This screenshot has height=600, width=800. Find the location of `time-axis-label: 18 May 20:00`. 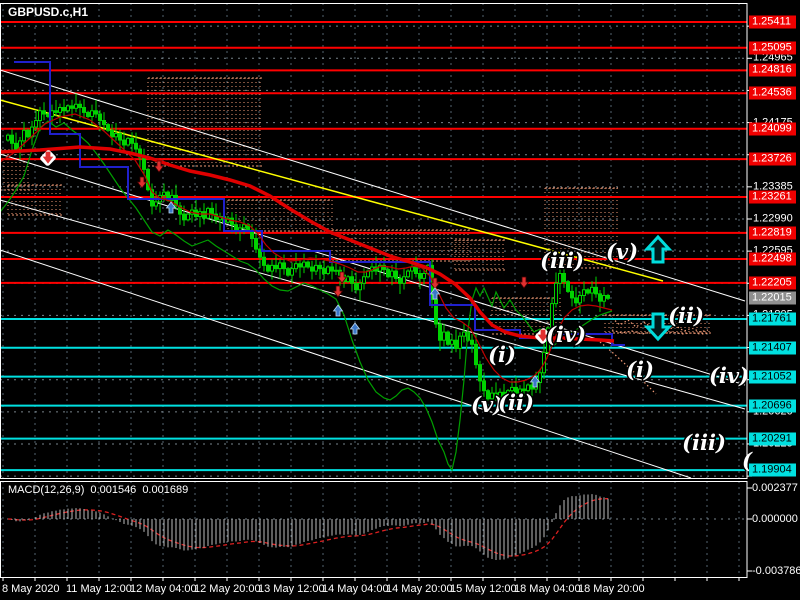

time-axis-label: 18 May 20:00 is located at coordinates (611, 589).